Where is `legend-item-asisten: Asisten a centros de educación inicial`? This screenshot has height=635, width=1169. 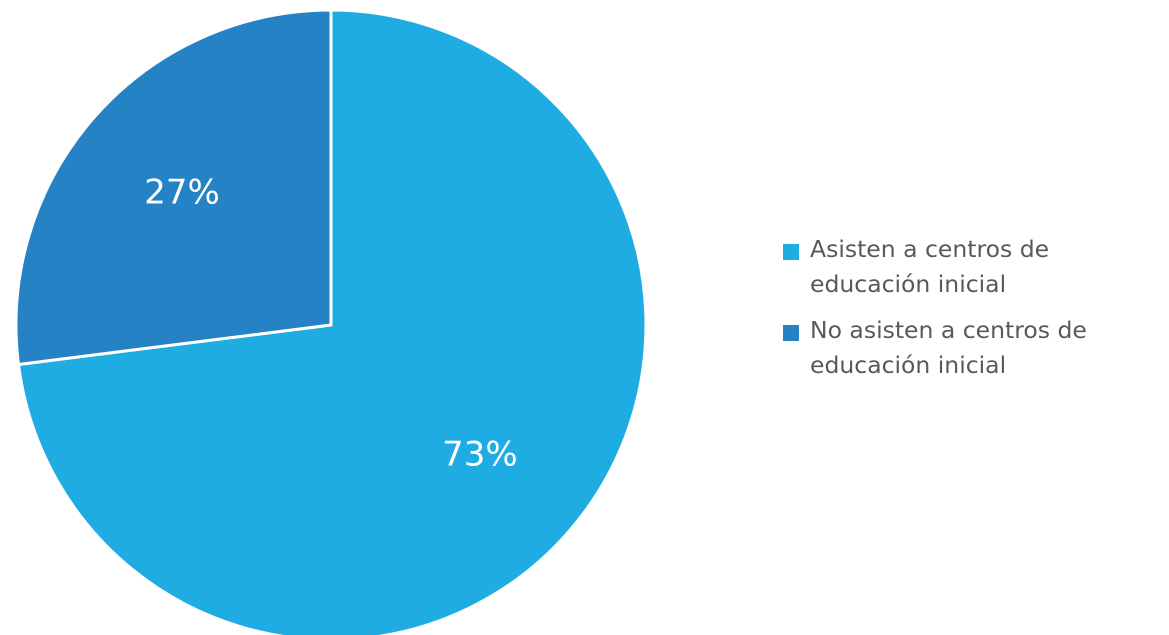
legend-item-asisten: Asisten a centros de educación inicial is located at coordinates (973, 267).